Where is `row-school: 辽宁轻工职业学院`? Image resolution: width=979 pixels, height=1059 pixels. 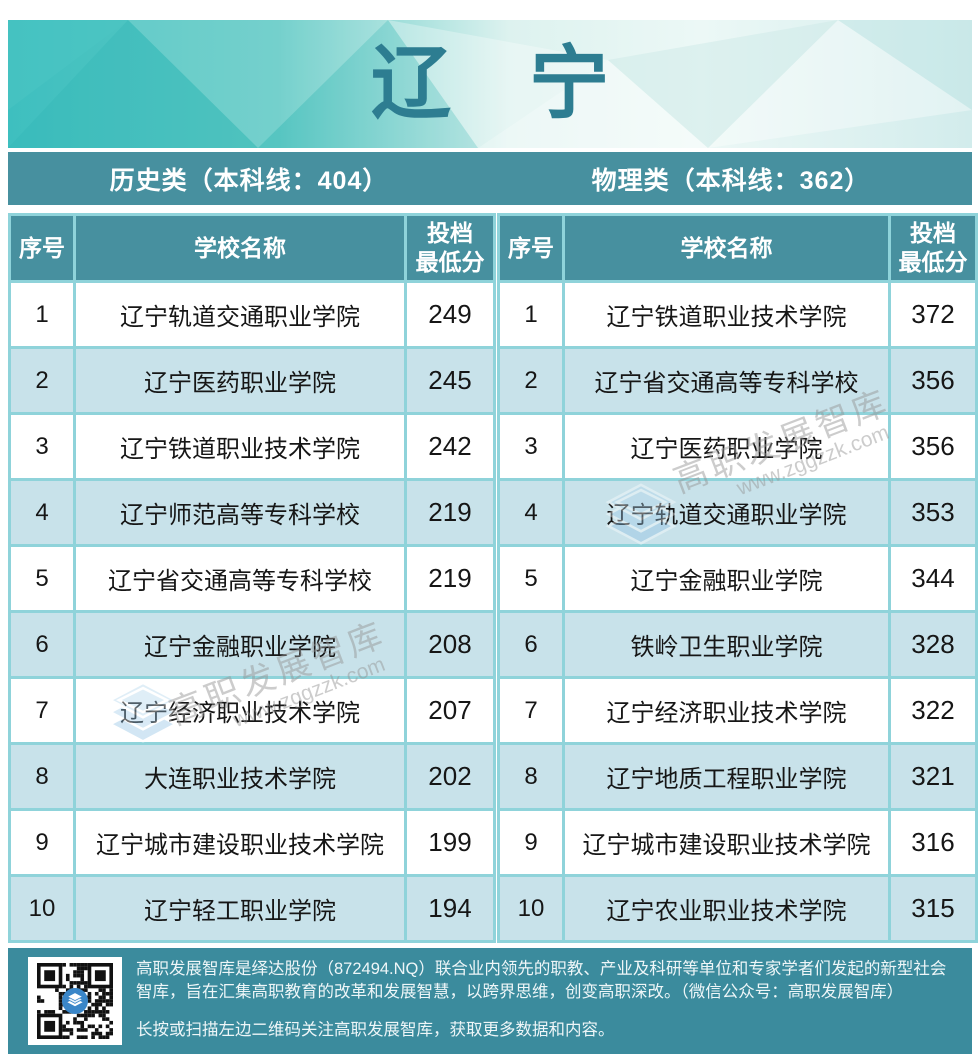 row-school: 辽宁轻工职业学院 is located at coordinates (240, 908).